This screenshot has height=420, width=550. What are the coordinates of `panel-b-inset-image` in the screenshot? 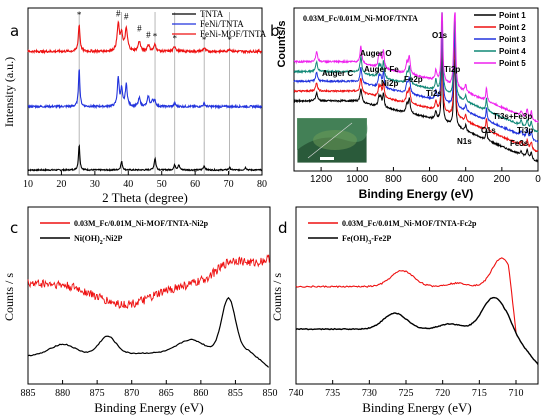 It's located at (332, 140).